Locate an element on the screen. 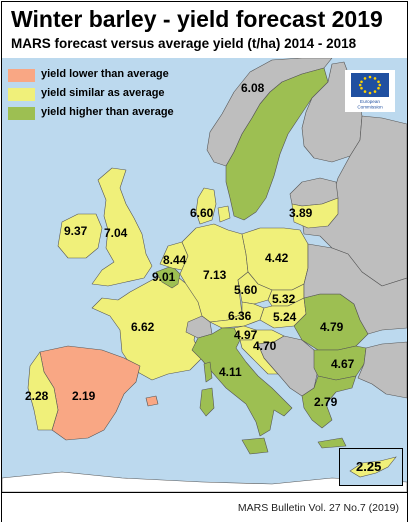 This screenshot has width=411, height=525. value-label-netherlands: 8.44 is located at coordinates (175, 260).